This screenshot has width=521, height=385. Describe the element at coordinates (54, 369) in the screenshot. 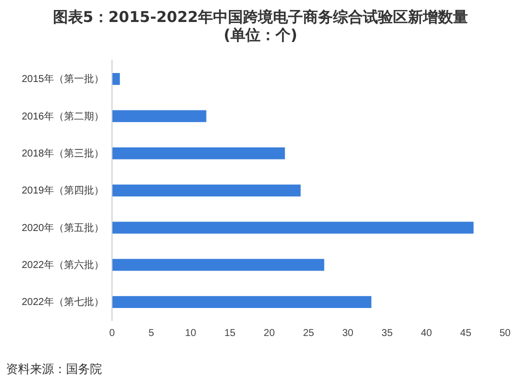

I see `text: 资料来源：国务院` at that location.